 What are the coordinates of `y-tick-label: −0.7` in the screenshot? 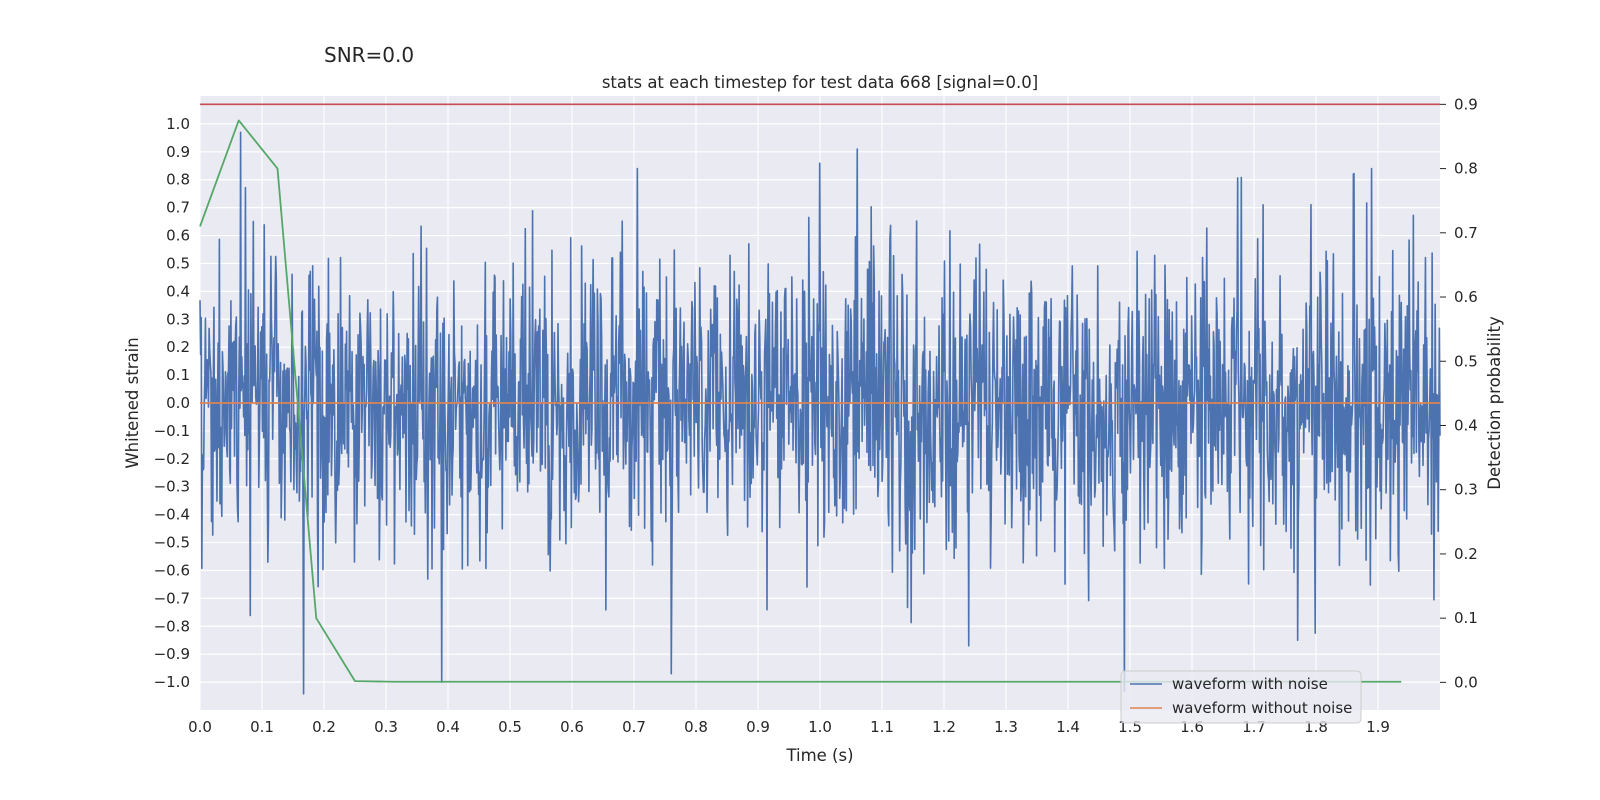 It's located at (172, 598).